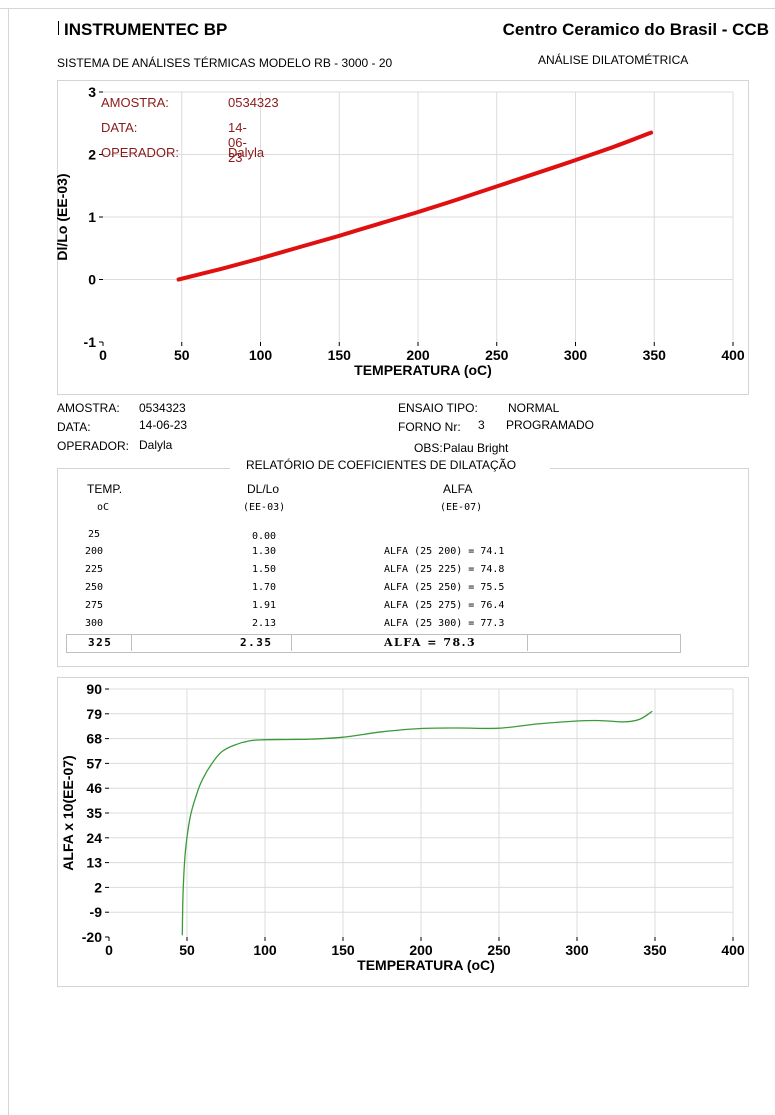  What do you see at coordinates (96, 912) in the screenshot?
I see `y-tick-label: -9` at bounding box center [96, 912].